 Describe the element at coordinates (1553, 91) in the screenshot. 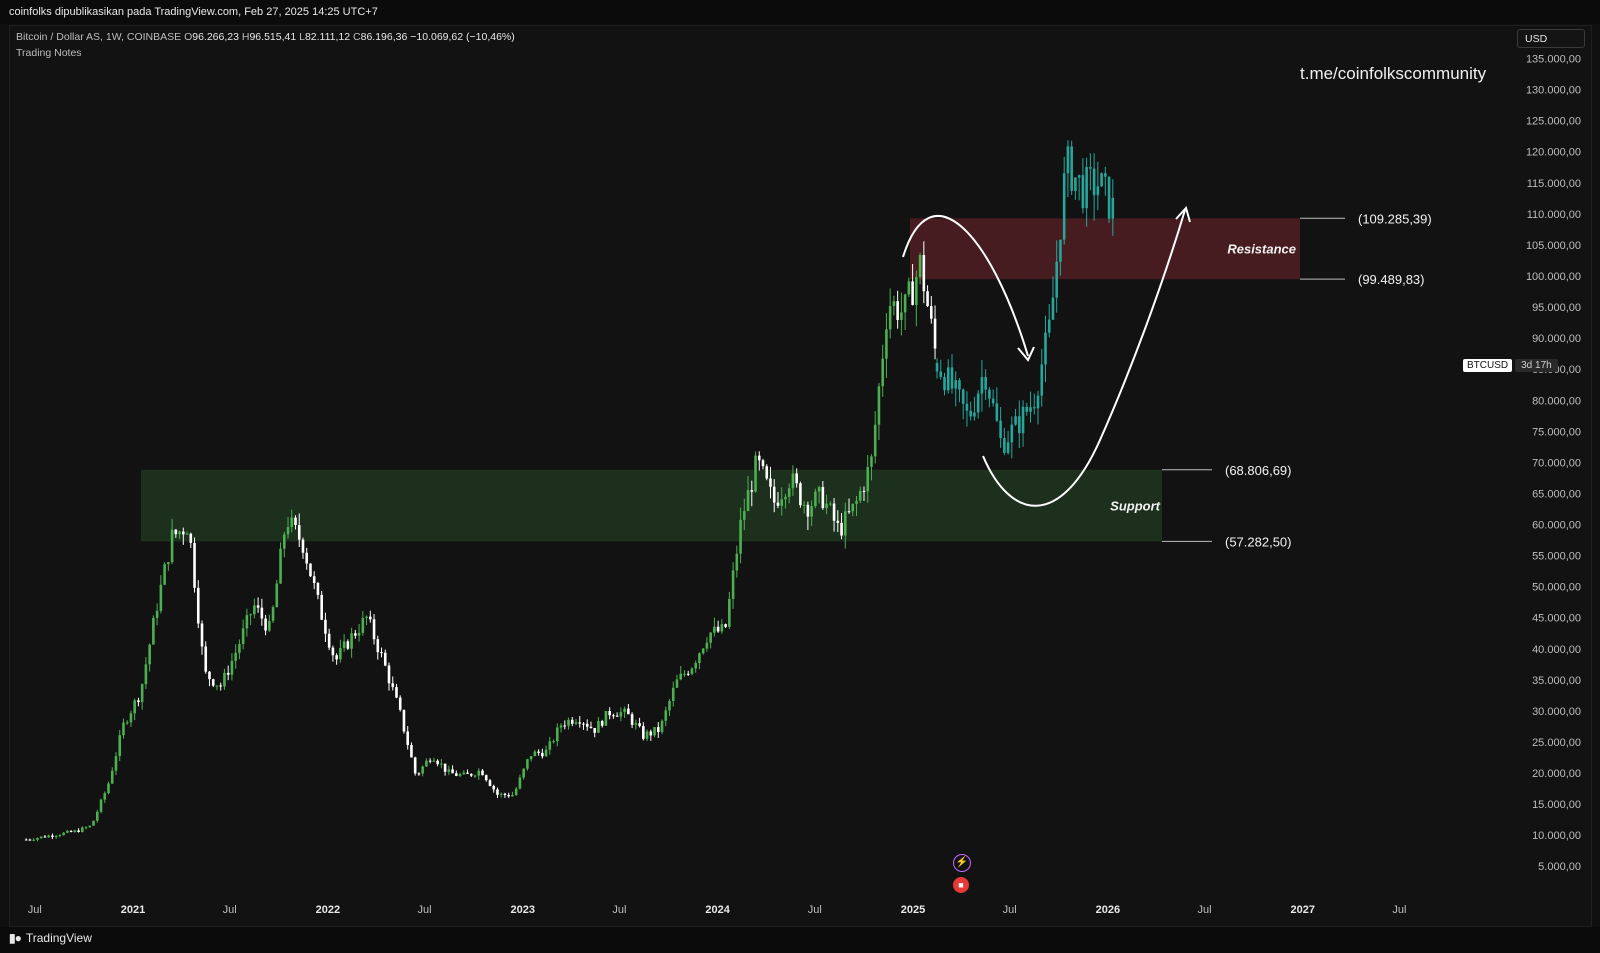

I see `y-axis-tick-label: 130.000,00` at that location.